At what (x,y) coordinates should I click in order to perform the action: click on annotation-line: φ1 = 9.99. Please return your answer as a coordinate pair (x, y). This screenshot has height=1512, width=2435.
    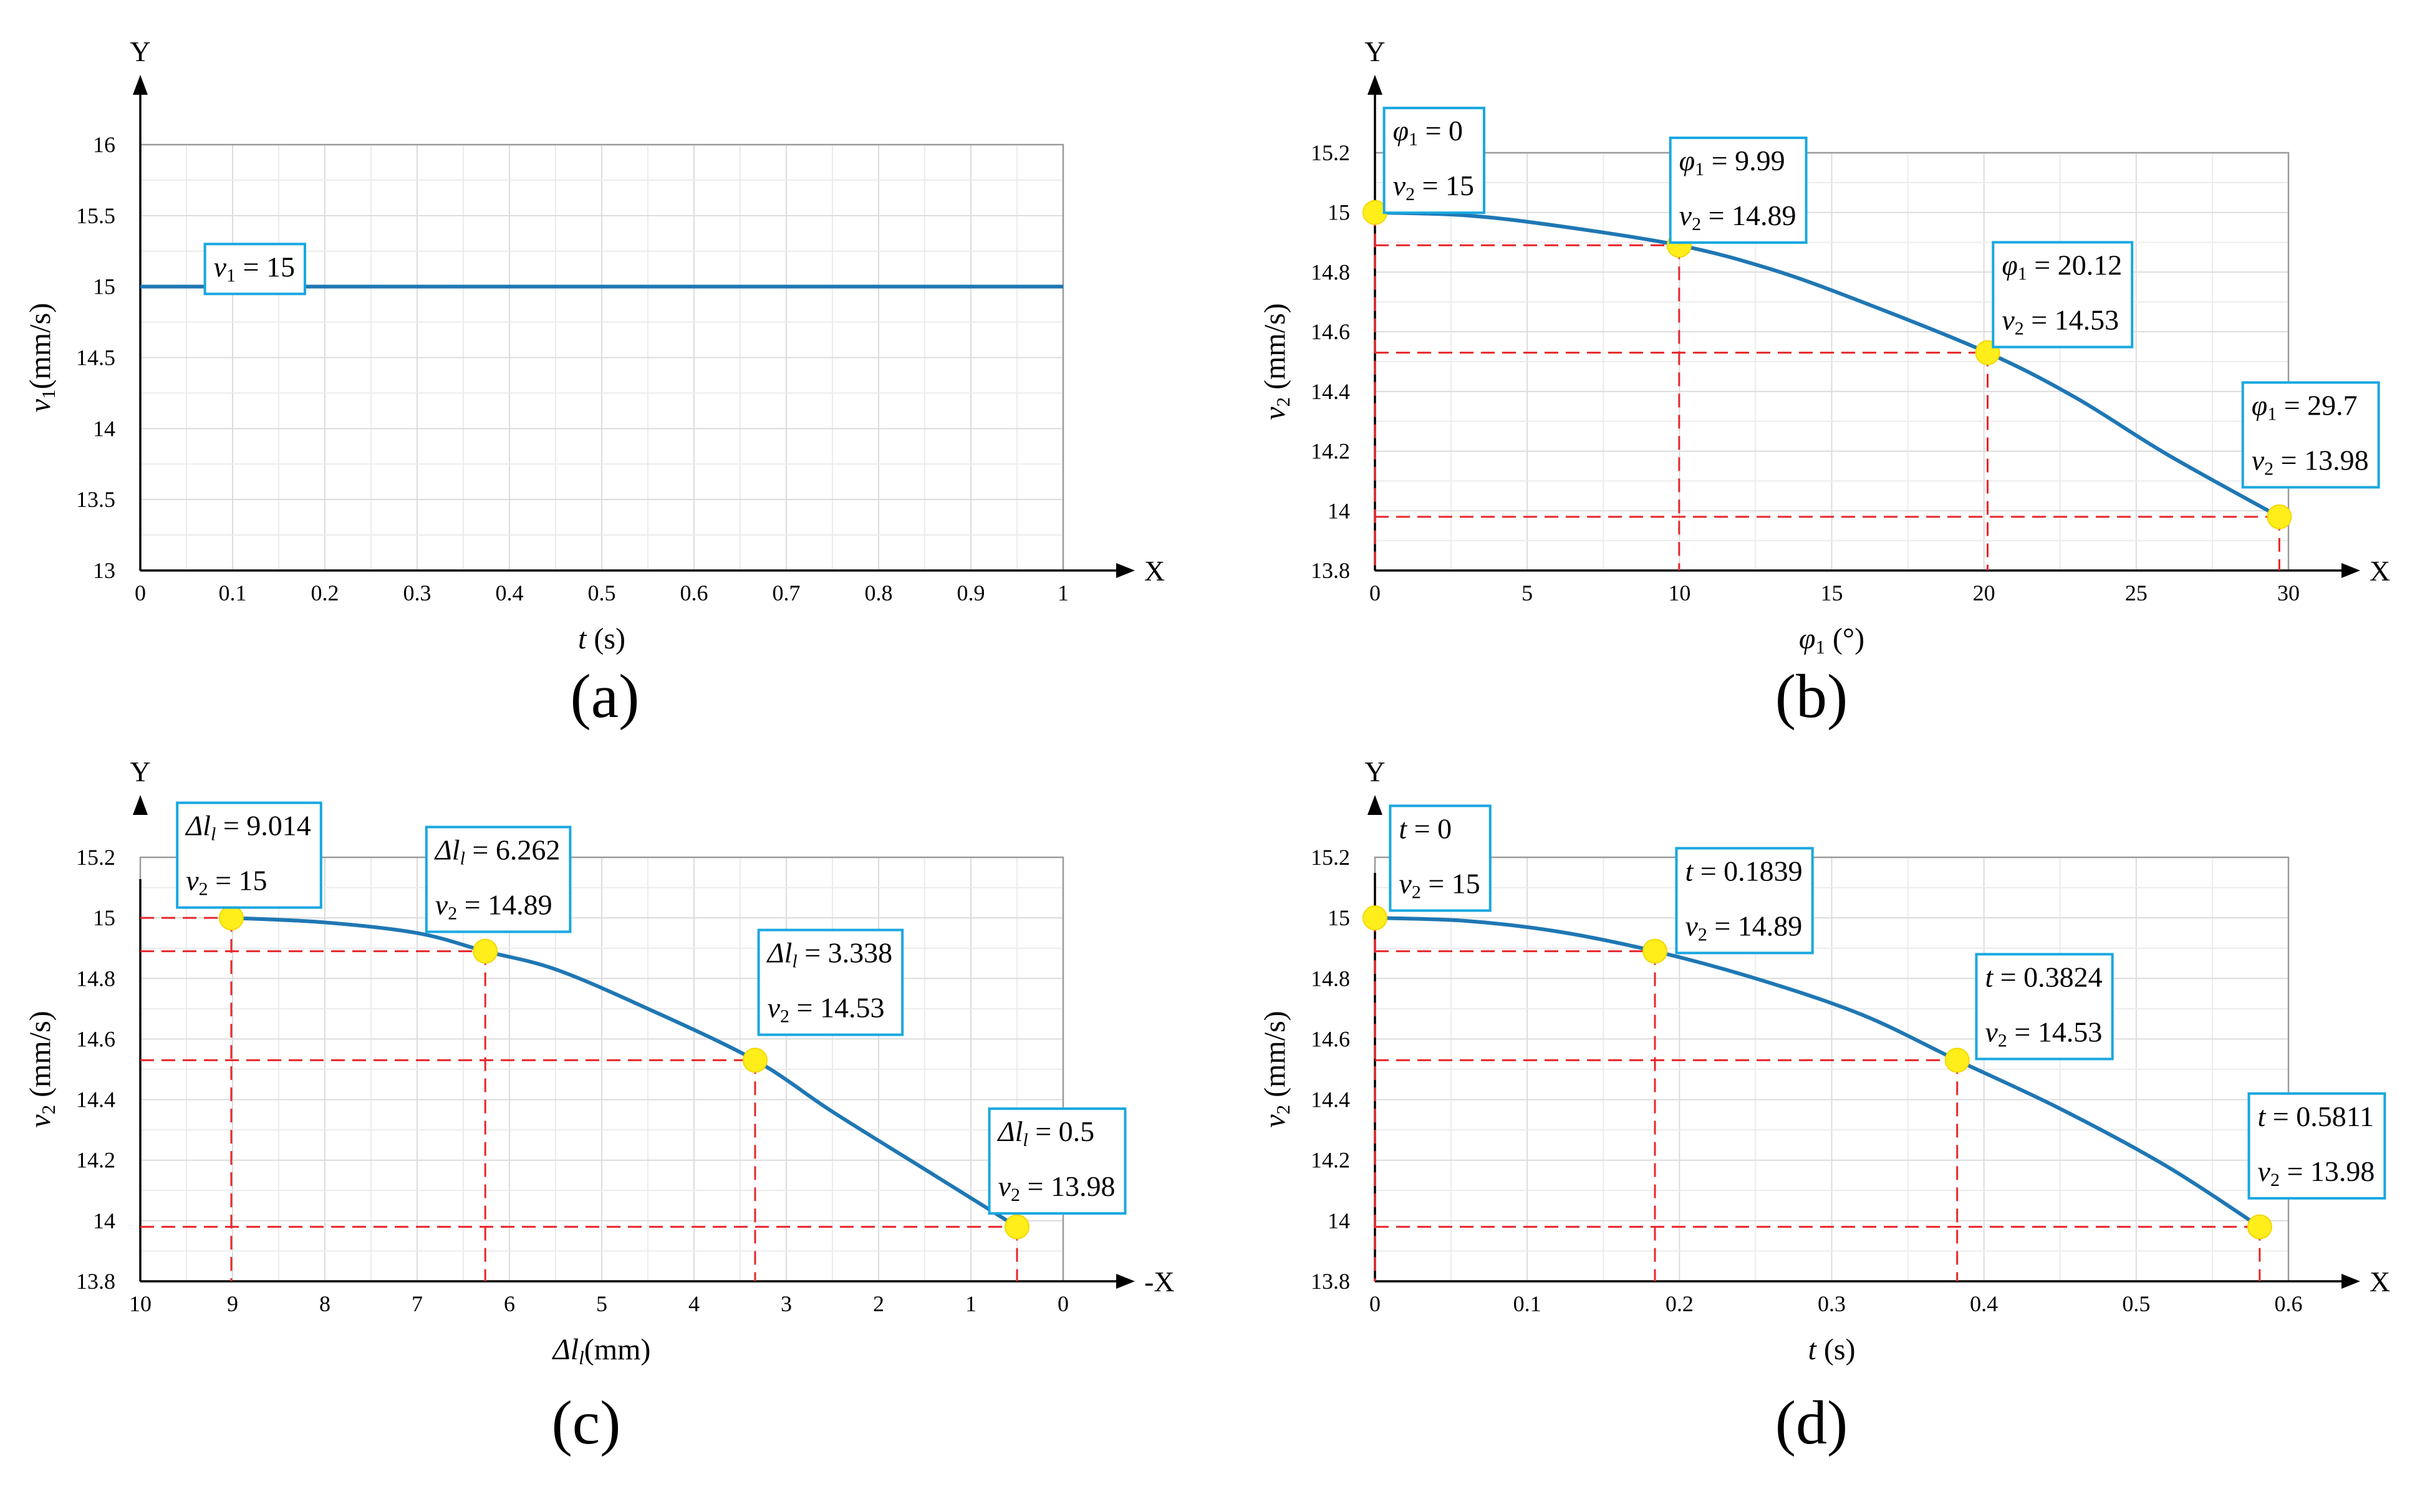
    Looking at the image, I should click on (1732, 162).